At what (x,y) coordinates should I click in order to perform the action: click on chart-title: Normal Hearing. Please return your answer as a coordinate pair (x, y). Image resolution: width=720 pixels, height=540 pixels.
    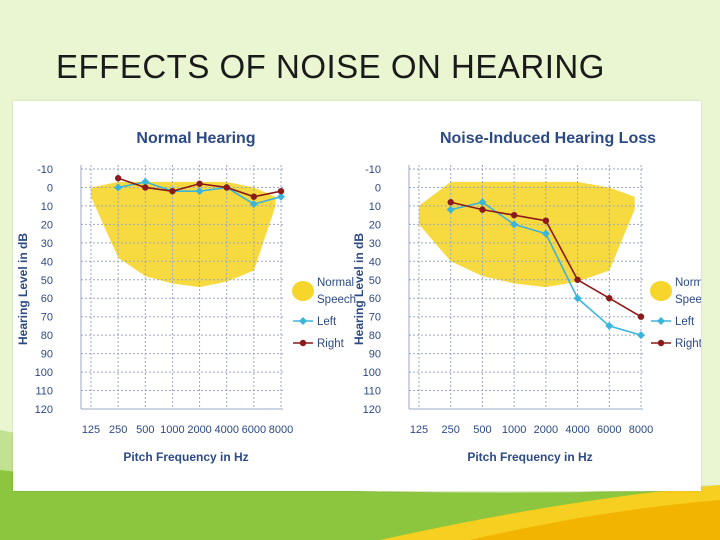
    Looking at the image, I should click on (195, 138).